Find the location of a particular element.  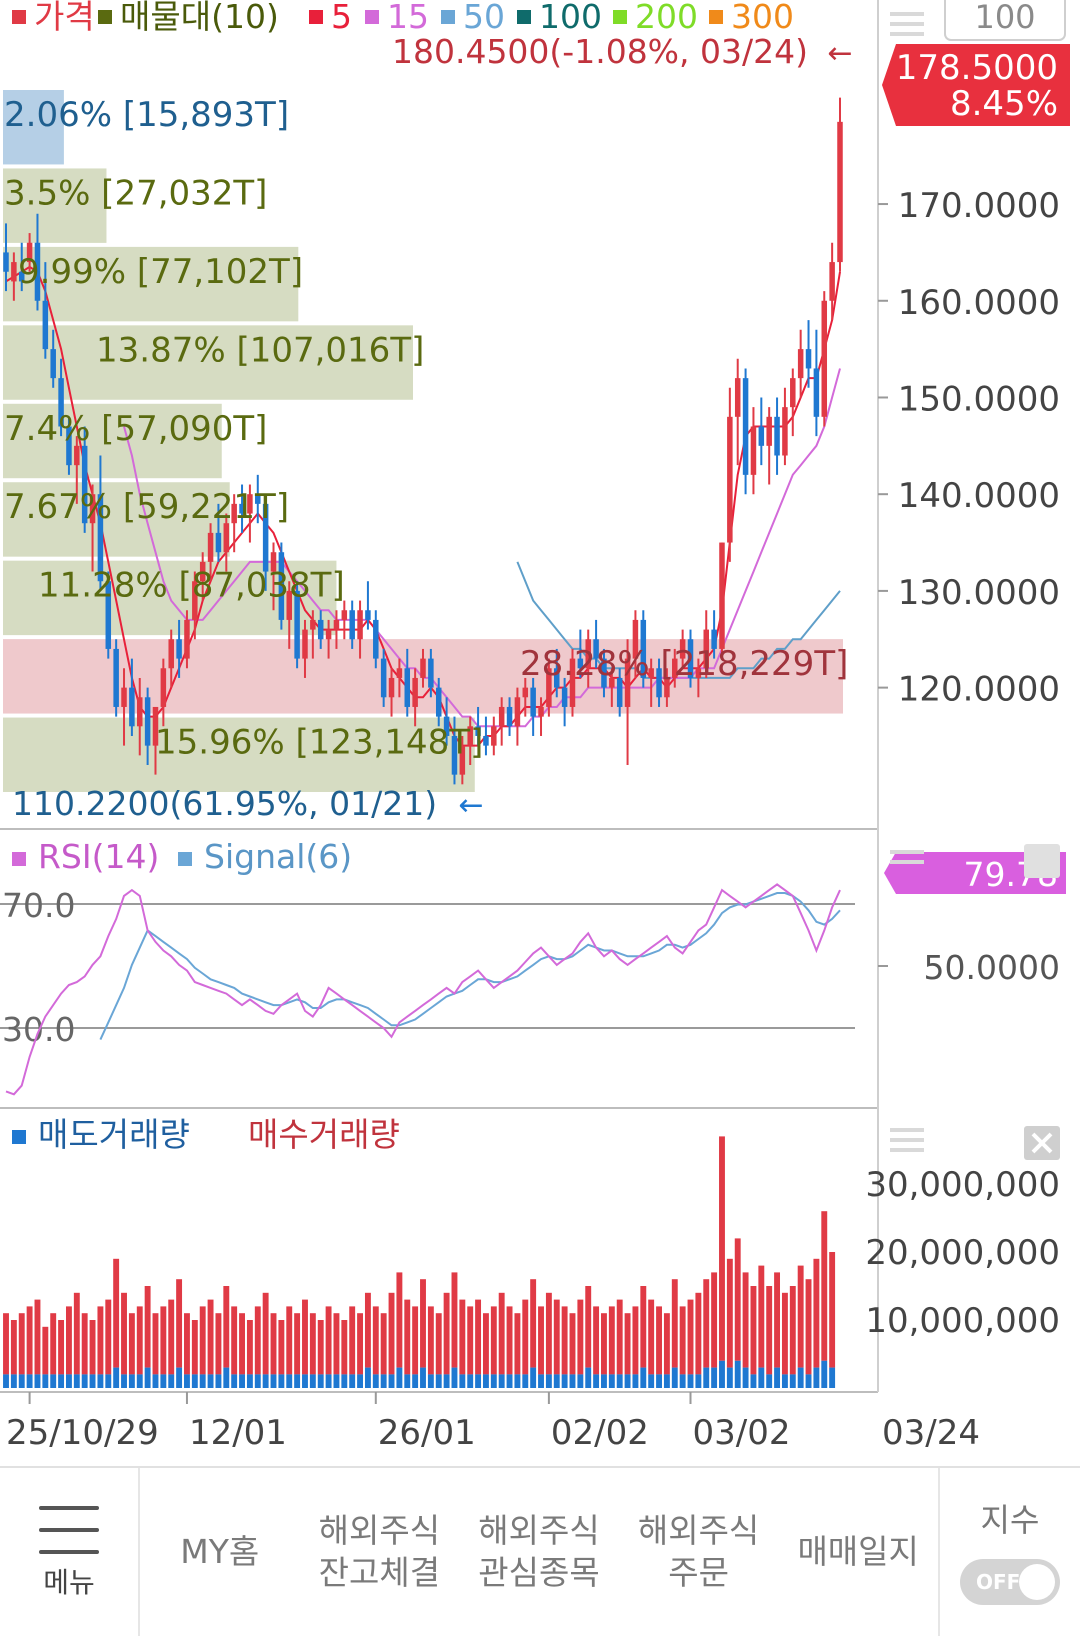

profile-label: 2.06% [15,893T] is located at coordinates (146, 115).